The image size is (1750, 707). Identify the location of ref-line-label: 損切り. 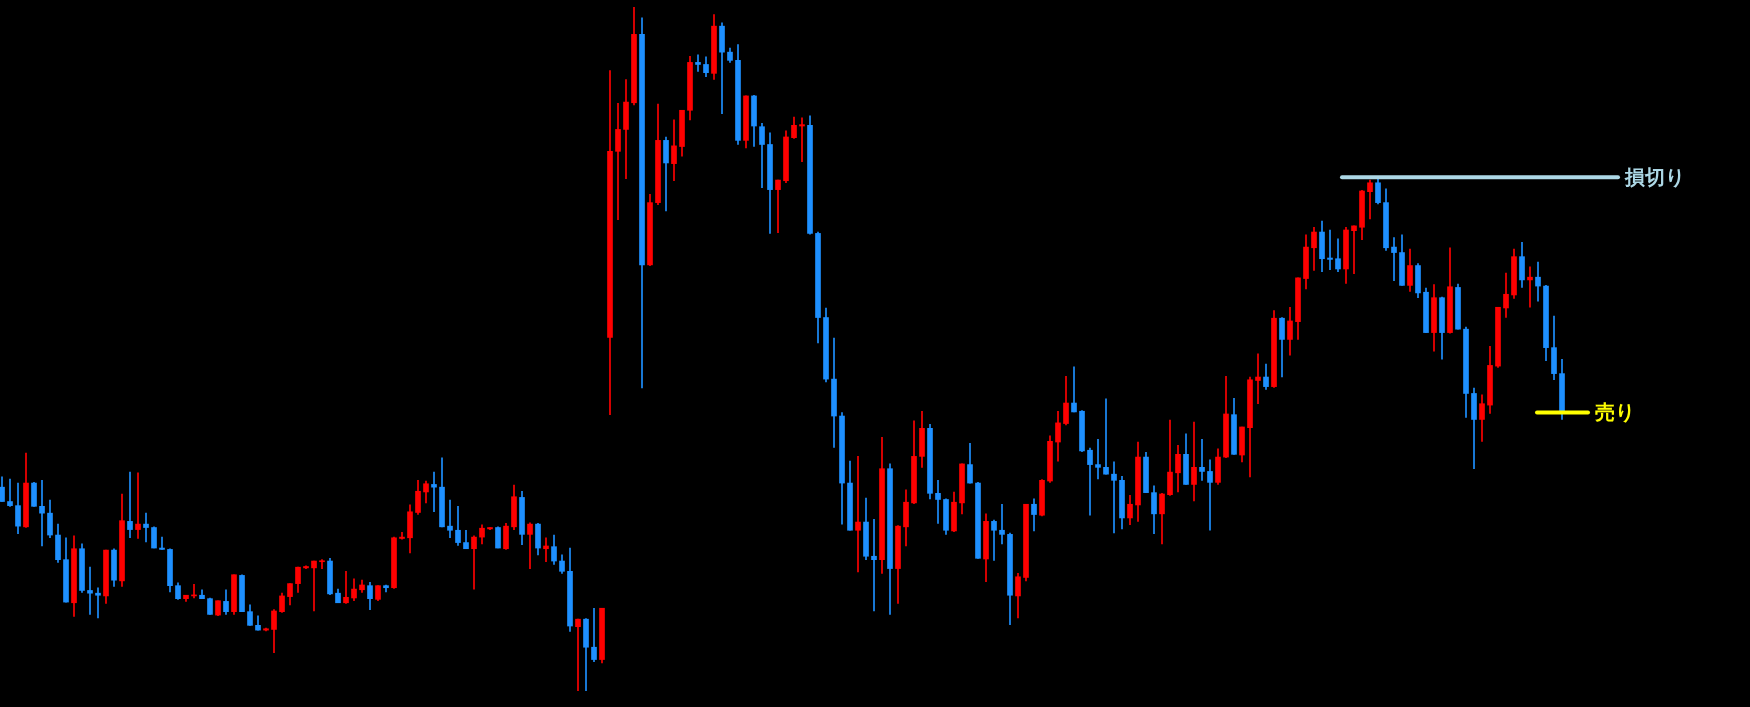
(1654, 176).